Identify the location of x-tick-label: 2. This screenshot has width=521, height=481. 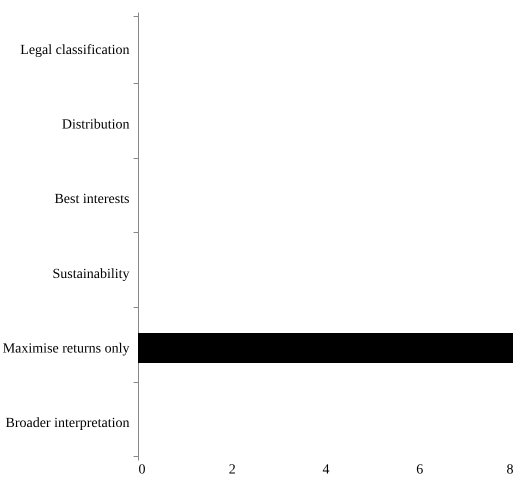
(232, 470).